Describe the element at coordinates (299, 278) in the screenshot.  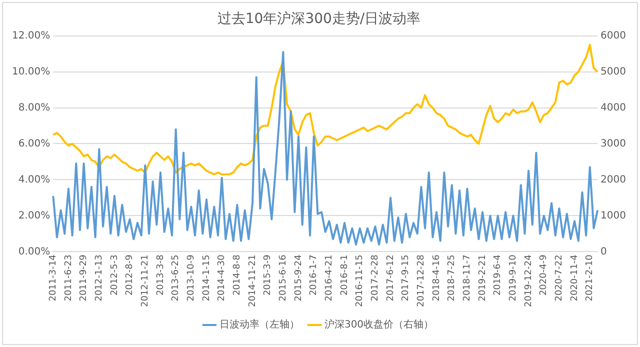
I see `x-tick-label: 2015-9-24` at that location.